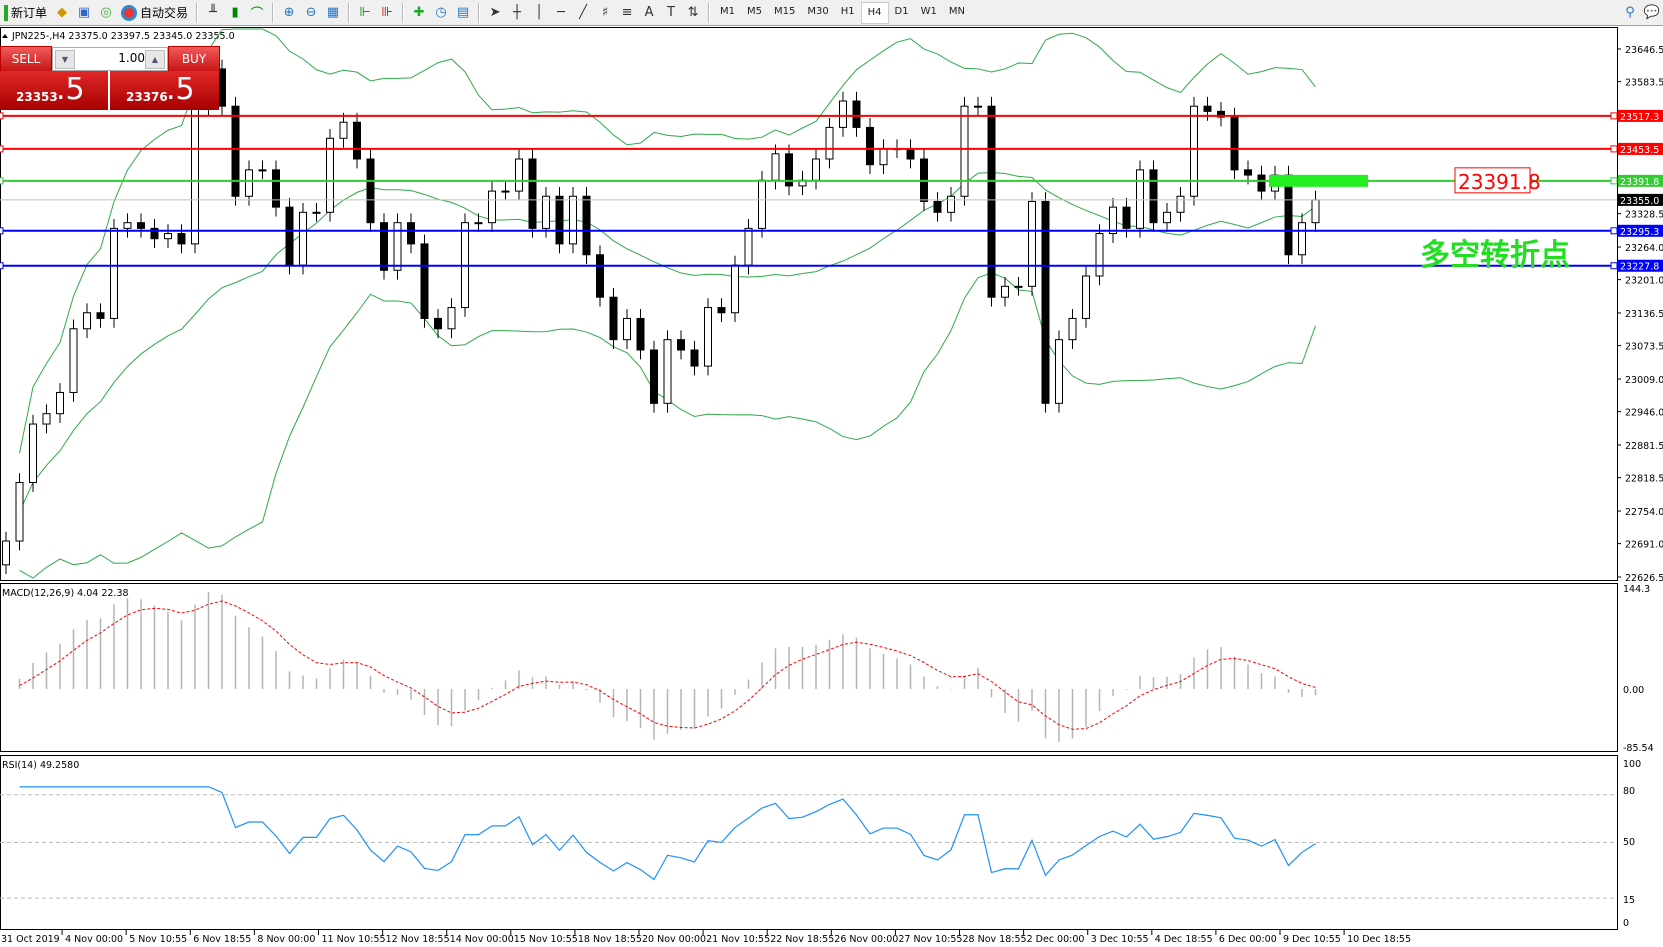 This screenshot has height=947, width=1663. What do you see at coordinates (847, 11) in the screenshot?
I see `timeframe-h1: H1` at bounding box center [847, 11].